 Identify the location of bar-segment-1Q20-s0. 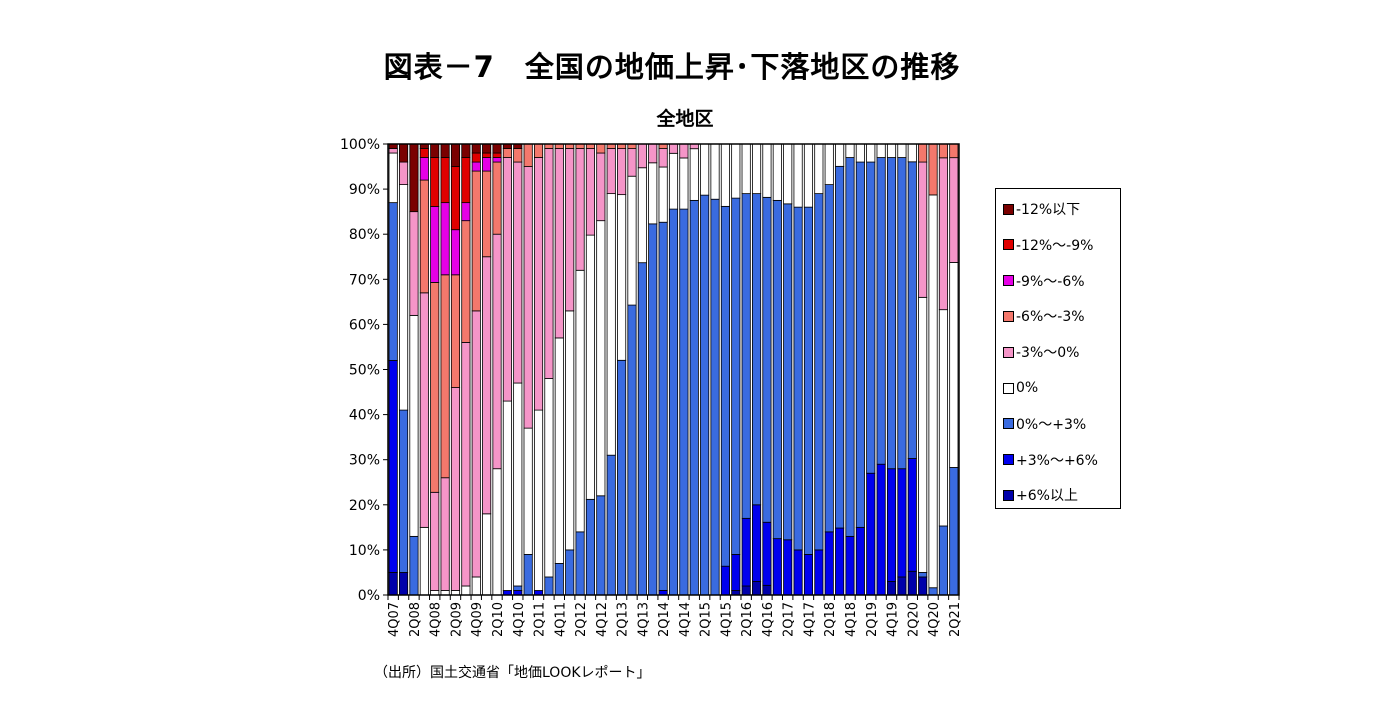
(902, 586).